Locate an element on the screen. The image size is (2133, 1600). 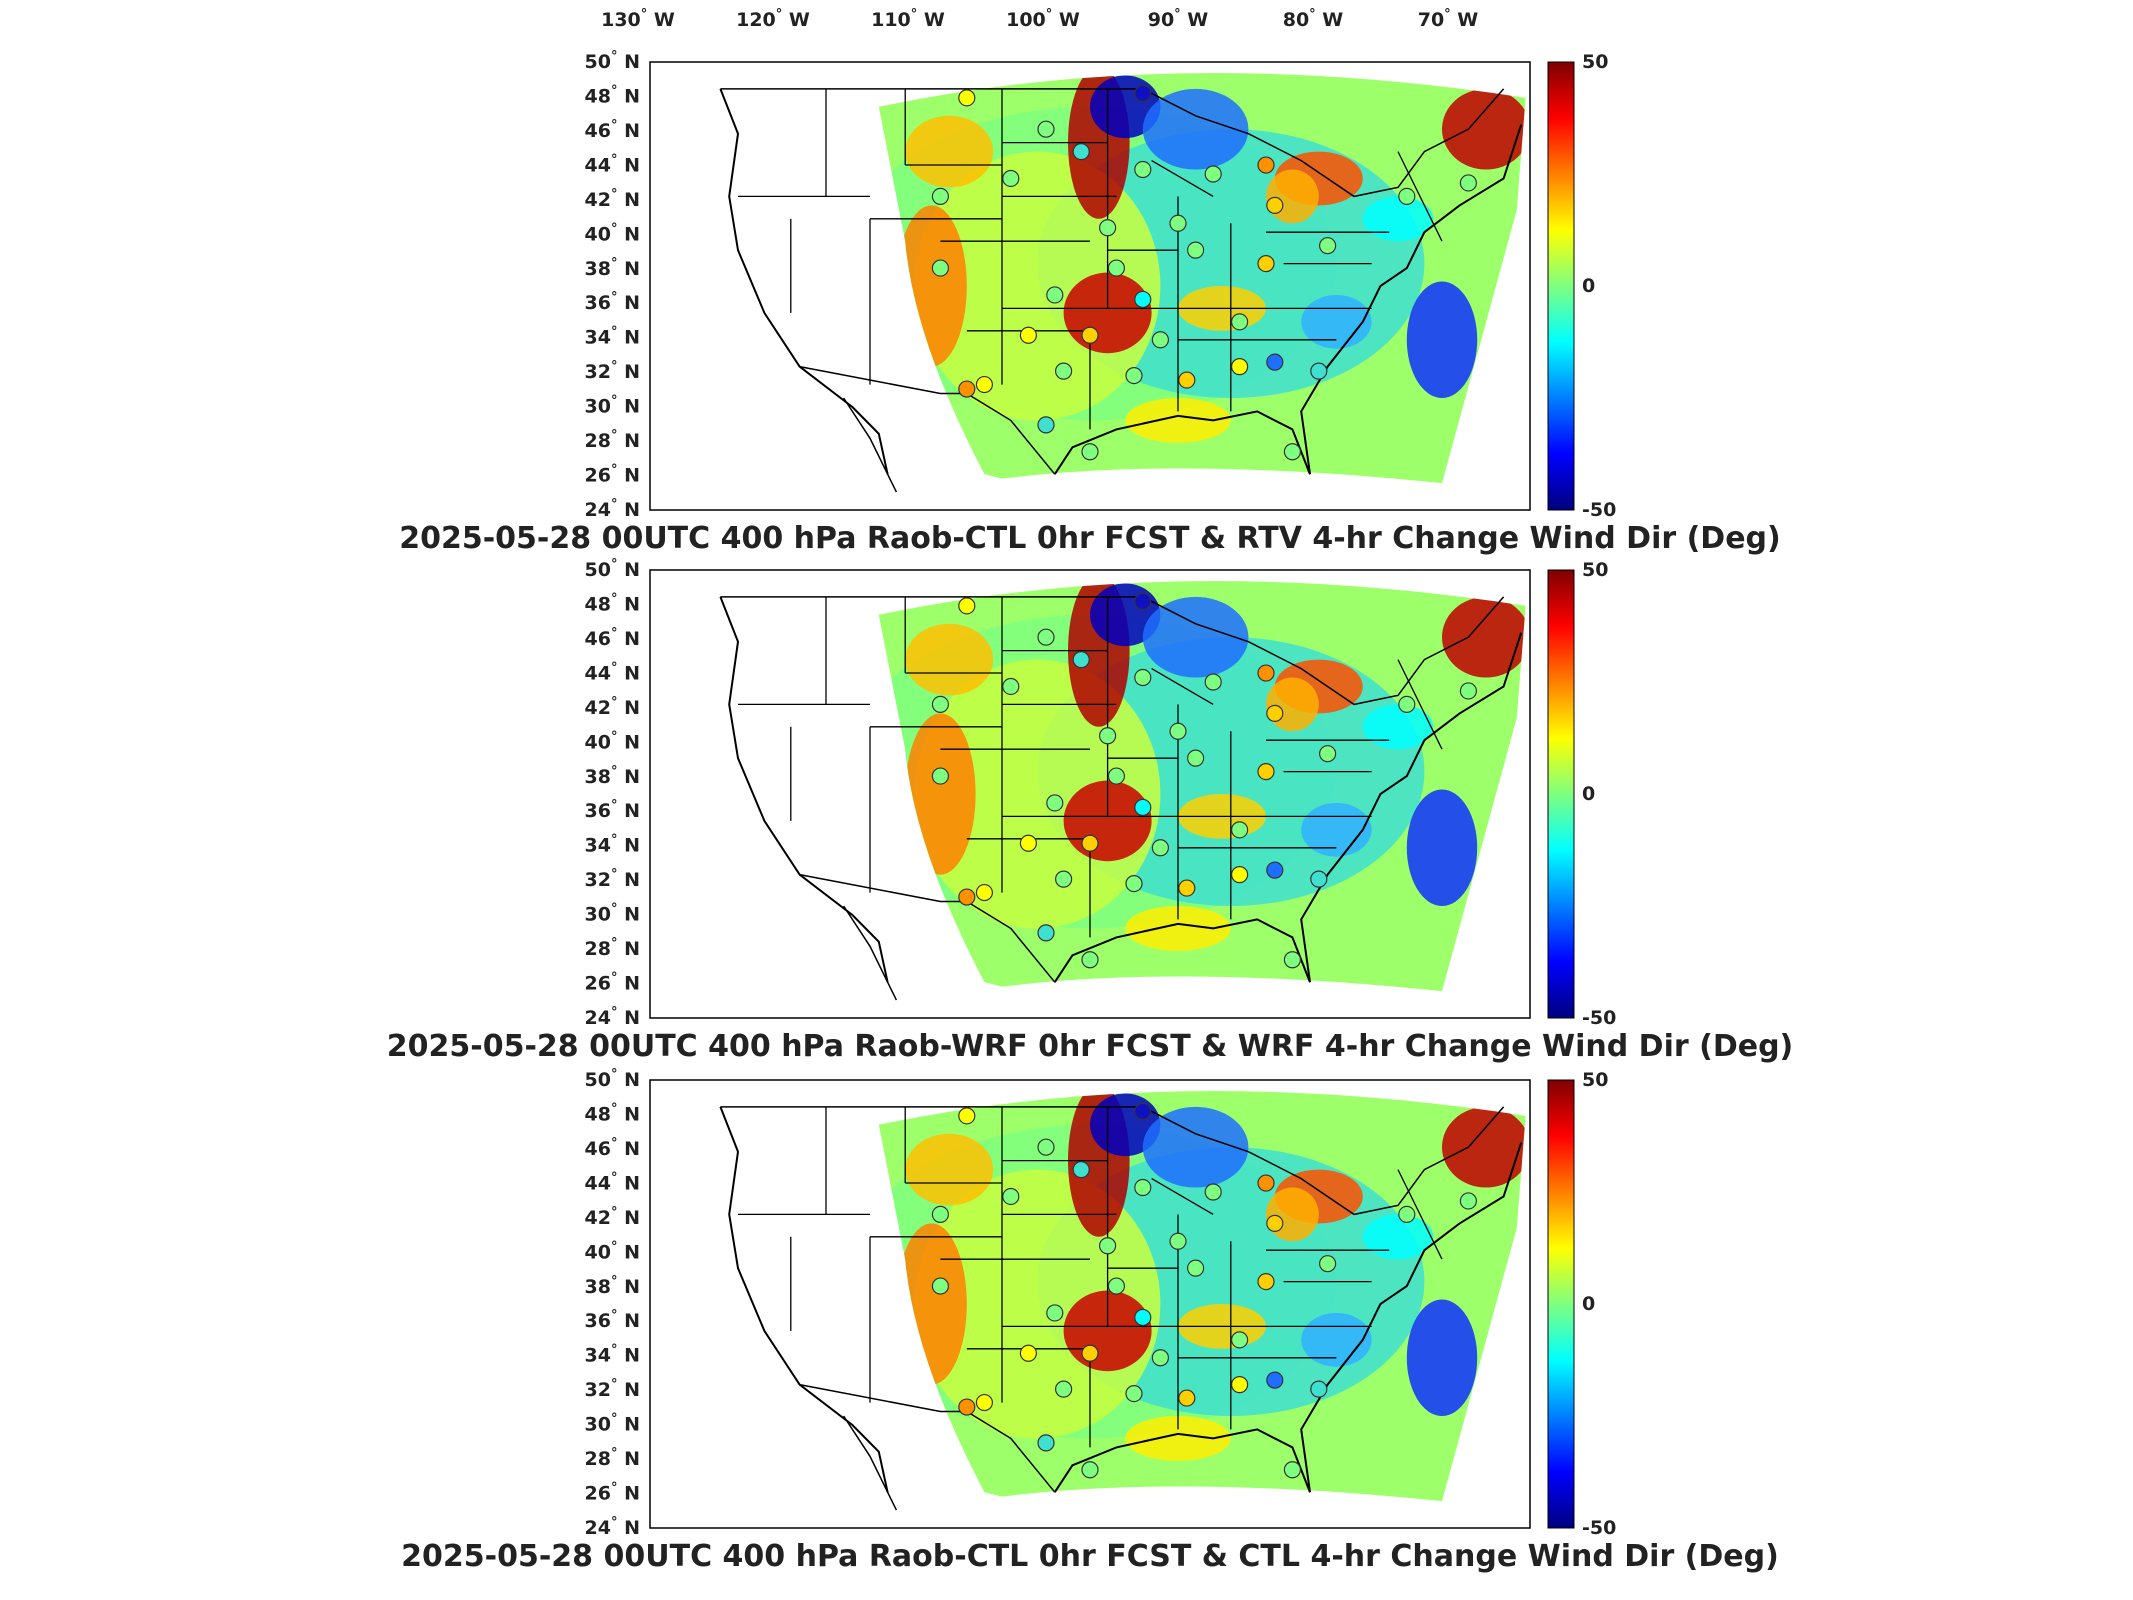
state-boundaries is located at coordinates (1121, 1308).